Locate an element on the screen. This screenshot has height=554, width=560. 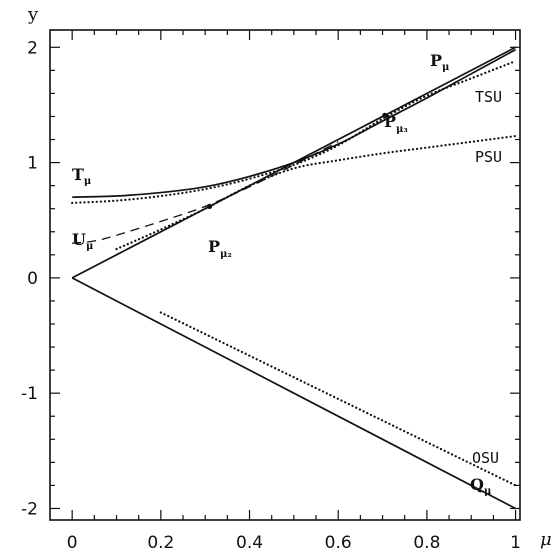
x-axis-label: μ is located at coordinates (546, 539).